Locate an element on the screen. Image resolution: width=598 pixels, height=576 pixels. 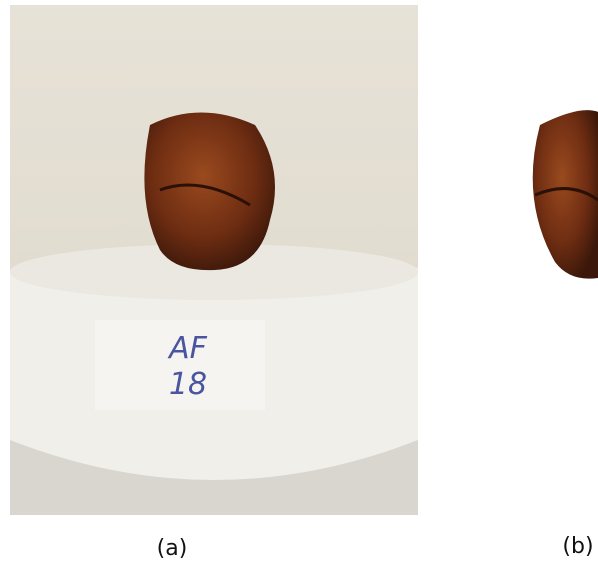
foam-top is located at coordinates (214, 272).